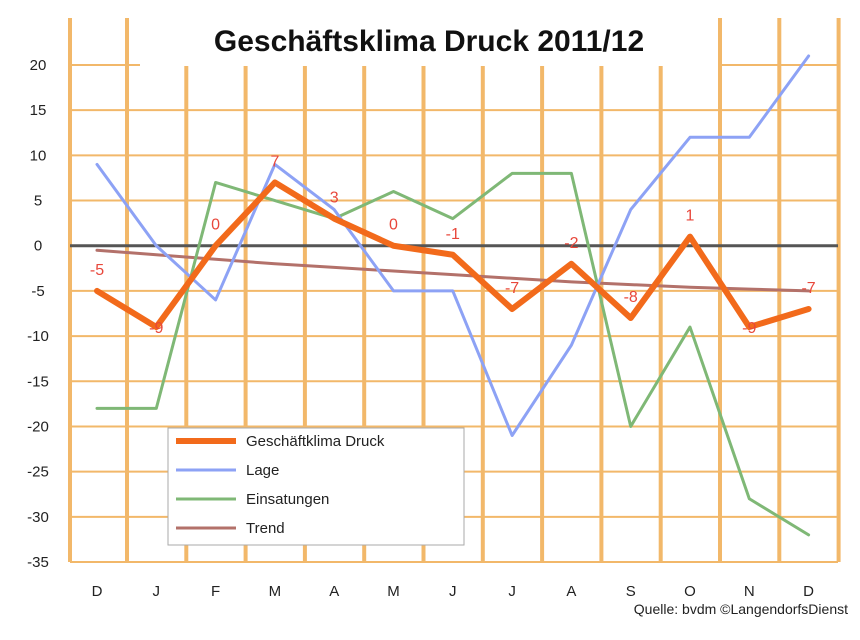 This screenshot has width=860, height=640. What do you see at coordinates (749, 591) in the screenshot?
I see `x-tick-label: N` at bounding box center [749, 591].